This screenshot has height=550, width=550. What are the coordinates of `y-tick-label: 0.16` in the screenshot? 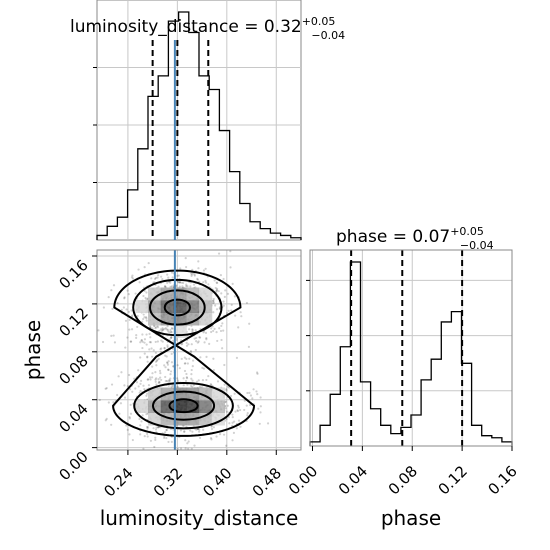 It's located at (73, 274).